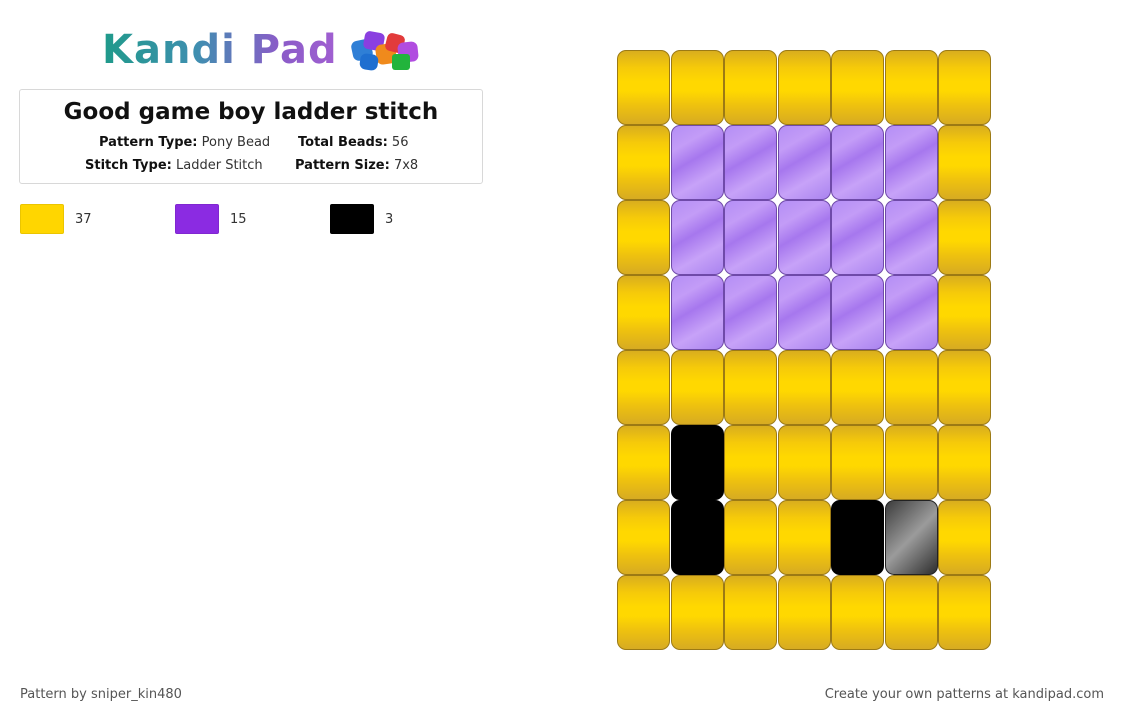 Image resolution: width=1124 pixels, height=720 pixels. I want to click on pattern-size: Pattern Size: 7x8, so click(356, 166).